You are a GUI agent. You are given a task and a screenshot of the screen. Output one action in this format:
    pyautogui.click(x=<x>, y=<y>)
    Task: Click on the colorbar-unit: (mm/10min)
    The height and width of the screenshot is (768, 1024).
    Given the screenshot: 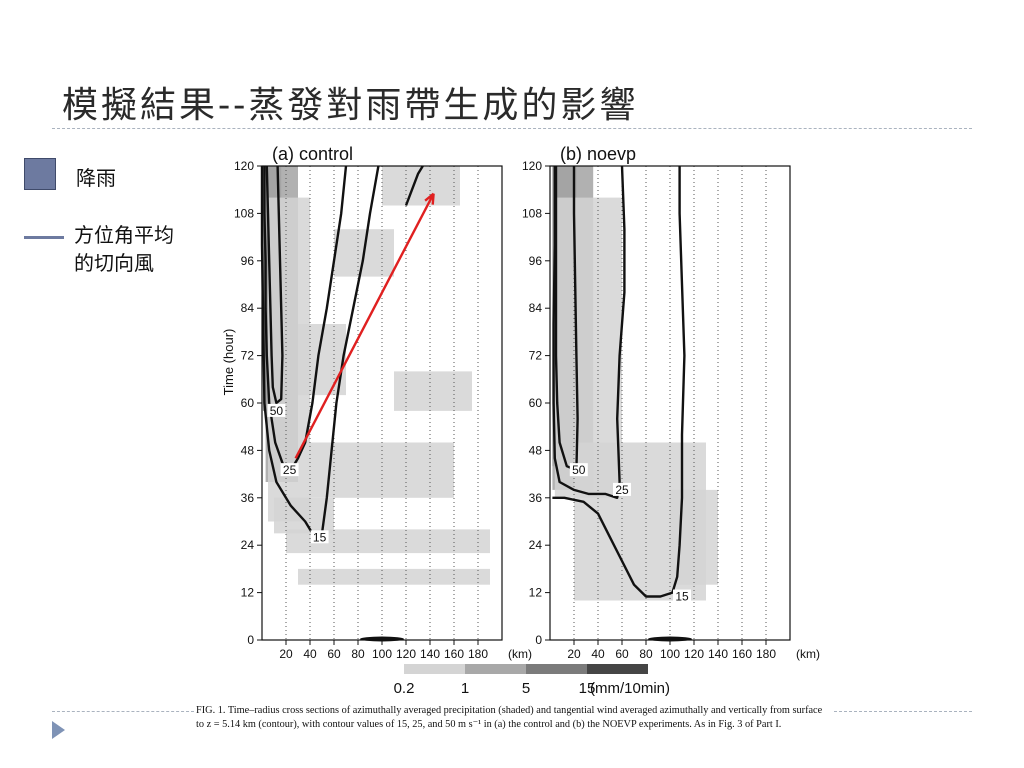 What is the action you would take?
    pyautogui.click(x=630, y=688)
    